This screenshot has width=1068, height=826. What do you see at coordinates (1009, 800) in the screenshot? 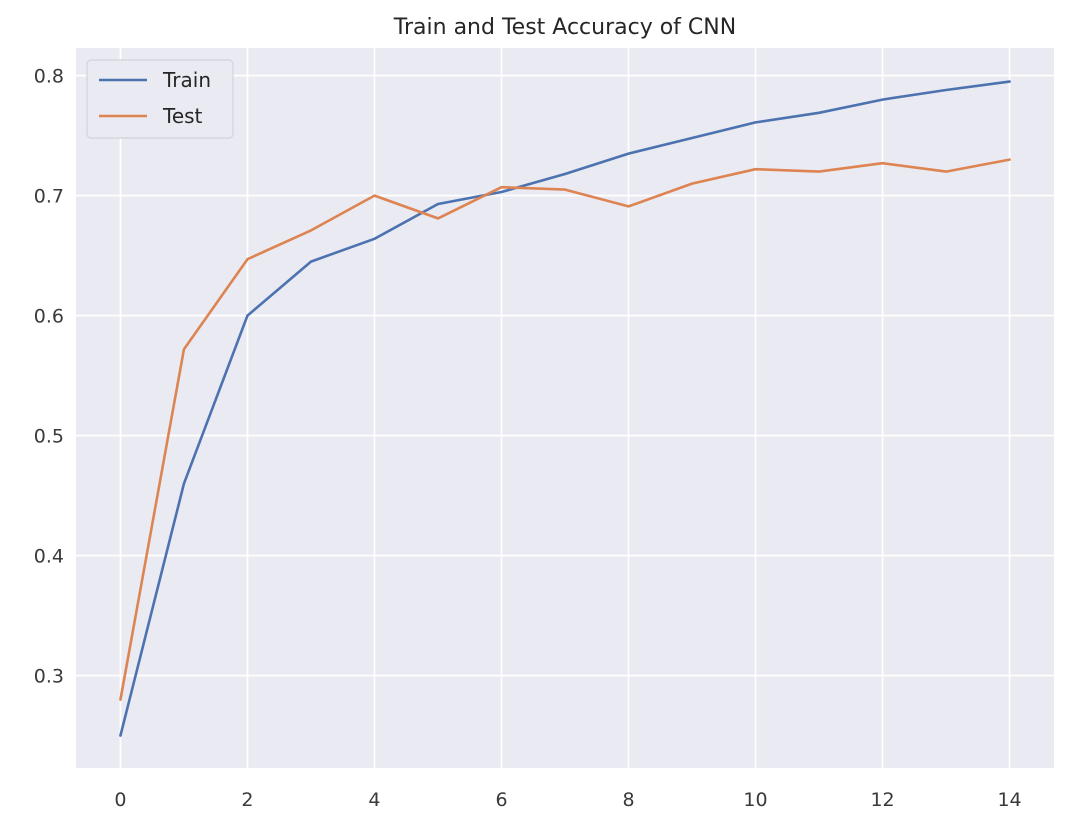
I see `x-tick-label: 14` at bounding box center [1009, 800].